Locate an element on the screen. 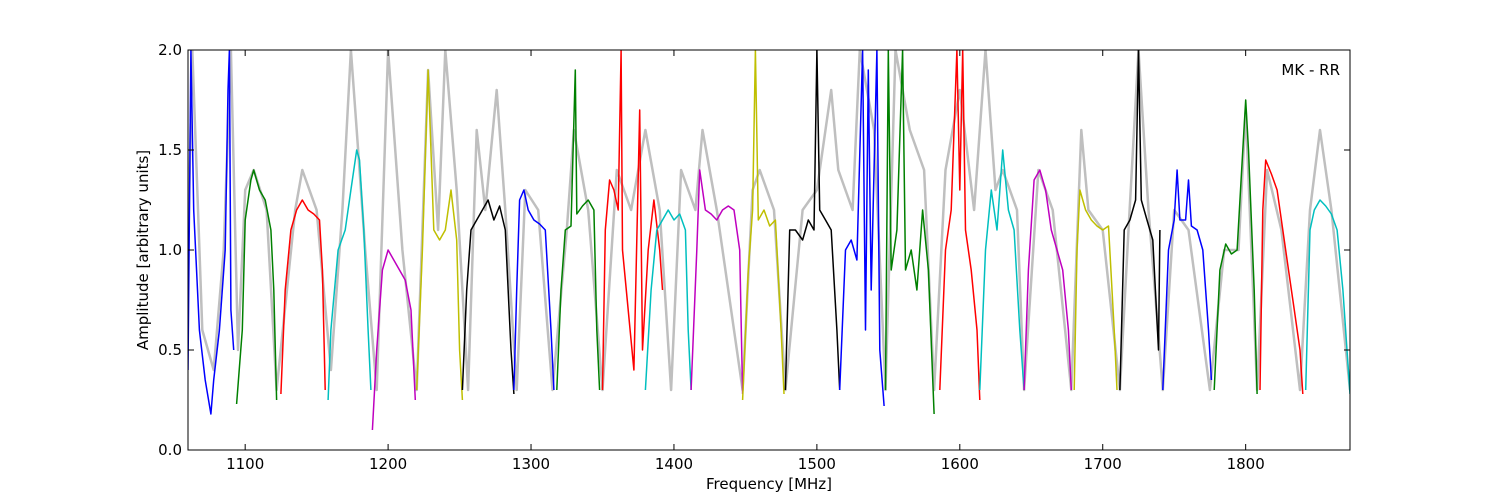 The image size is (1500, 500). y-tick-label: 0.0 is located at coordinates (170, 450).